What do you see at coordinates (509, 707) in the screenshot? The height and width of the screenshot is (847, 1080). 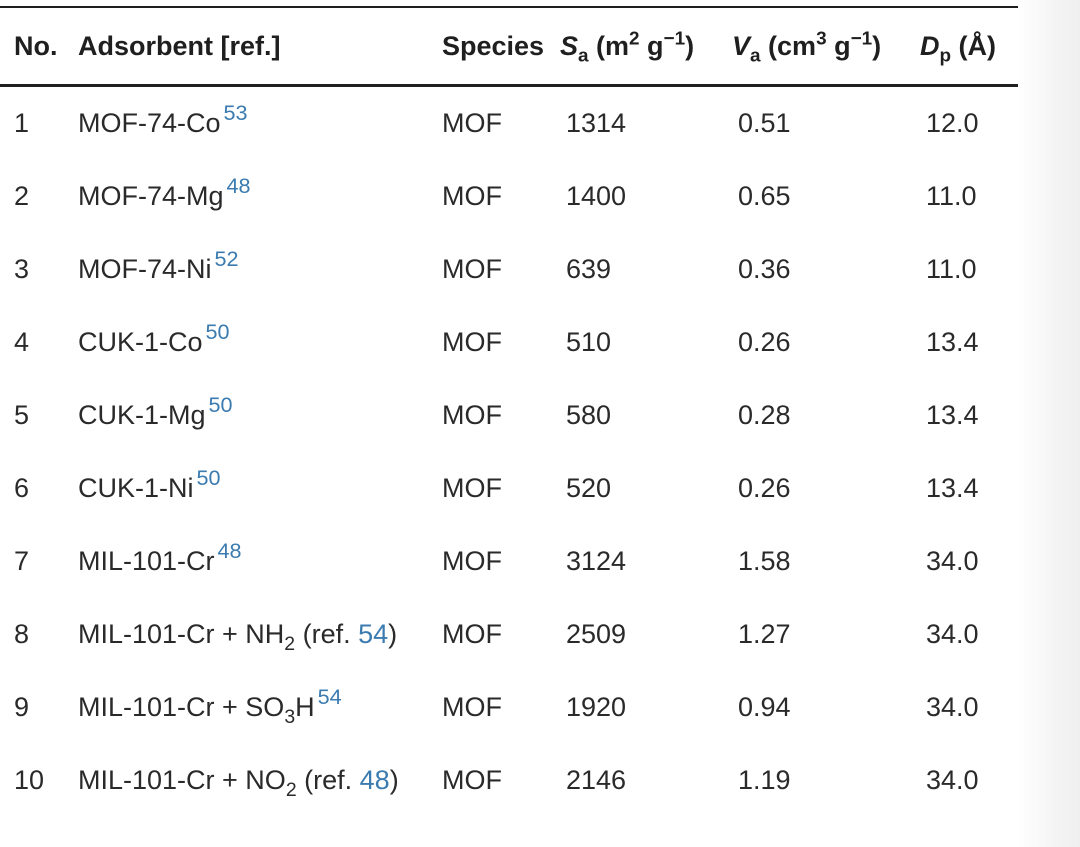 I see `table-row: 9 MIL-101-Cr + SO3H 54 MOF 1920 0.94 34.0` at bounding box center [509, 707].